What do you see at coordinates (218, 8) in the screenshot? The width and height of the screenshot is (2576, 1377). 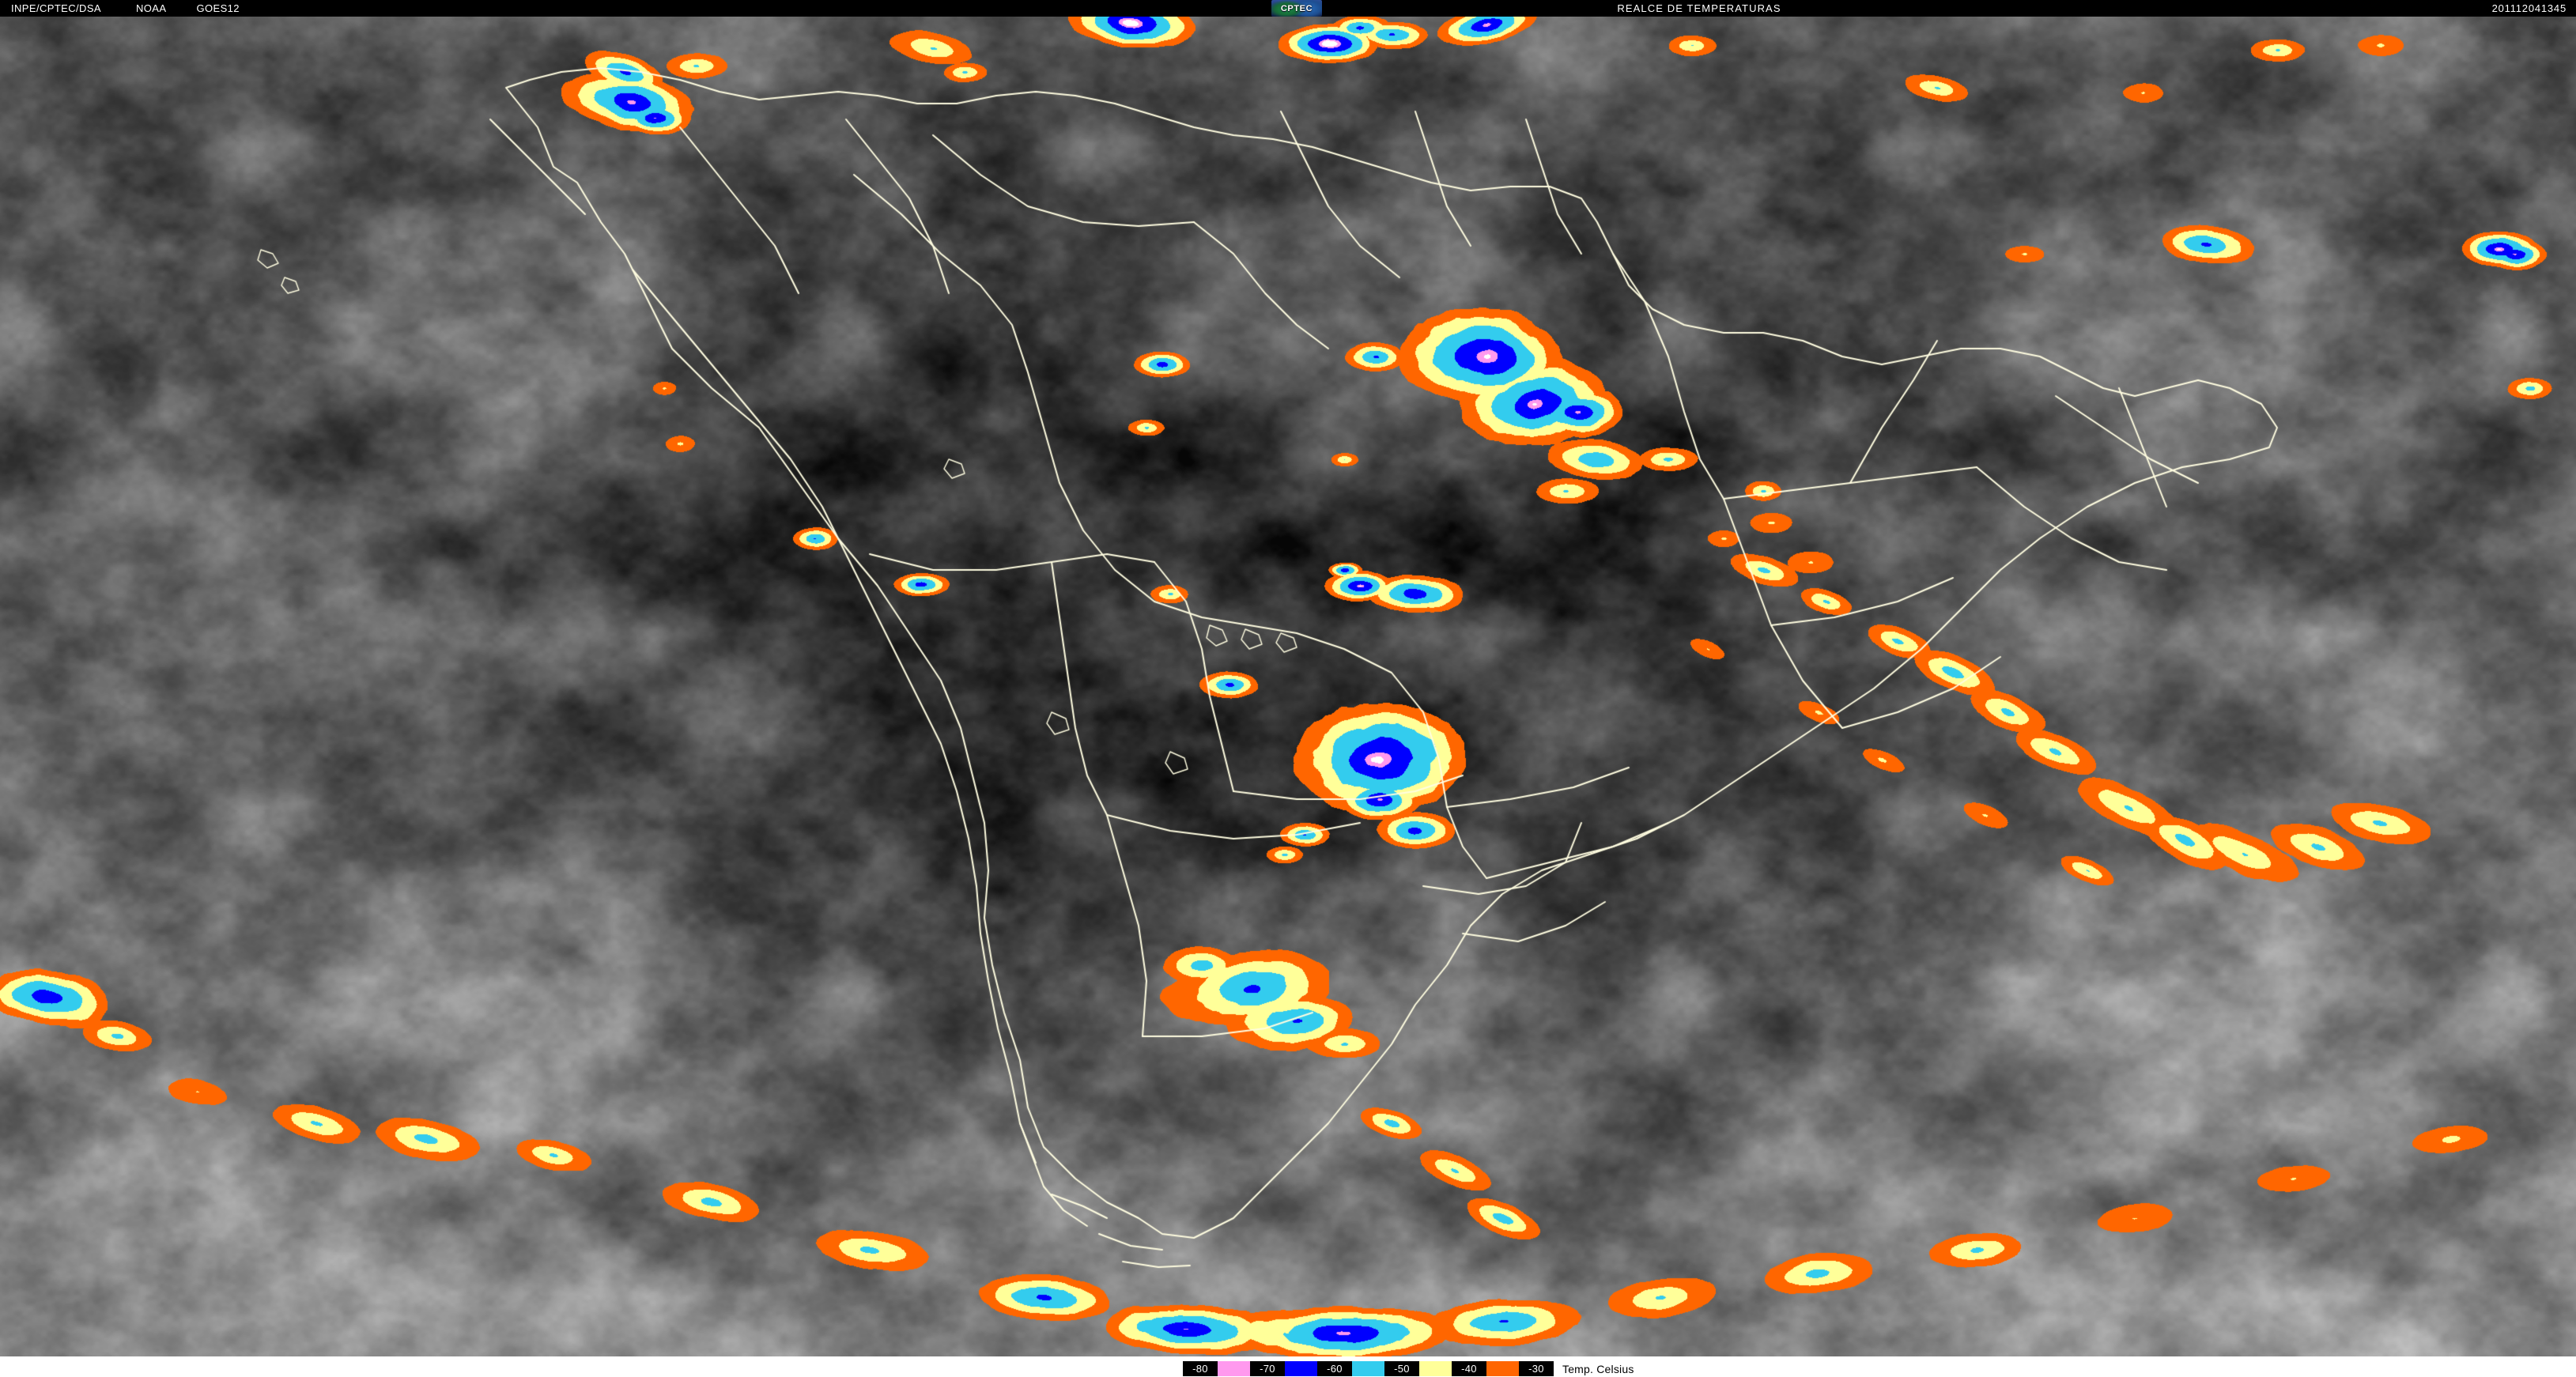 I see `satellite-label: GOES12` at bounding box center [218, 8].